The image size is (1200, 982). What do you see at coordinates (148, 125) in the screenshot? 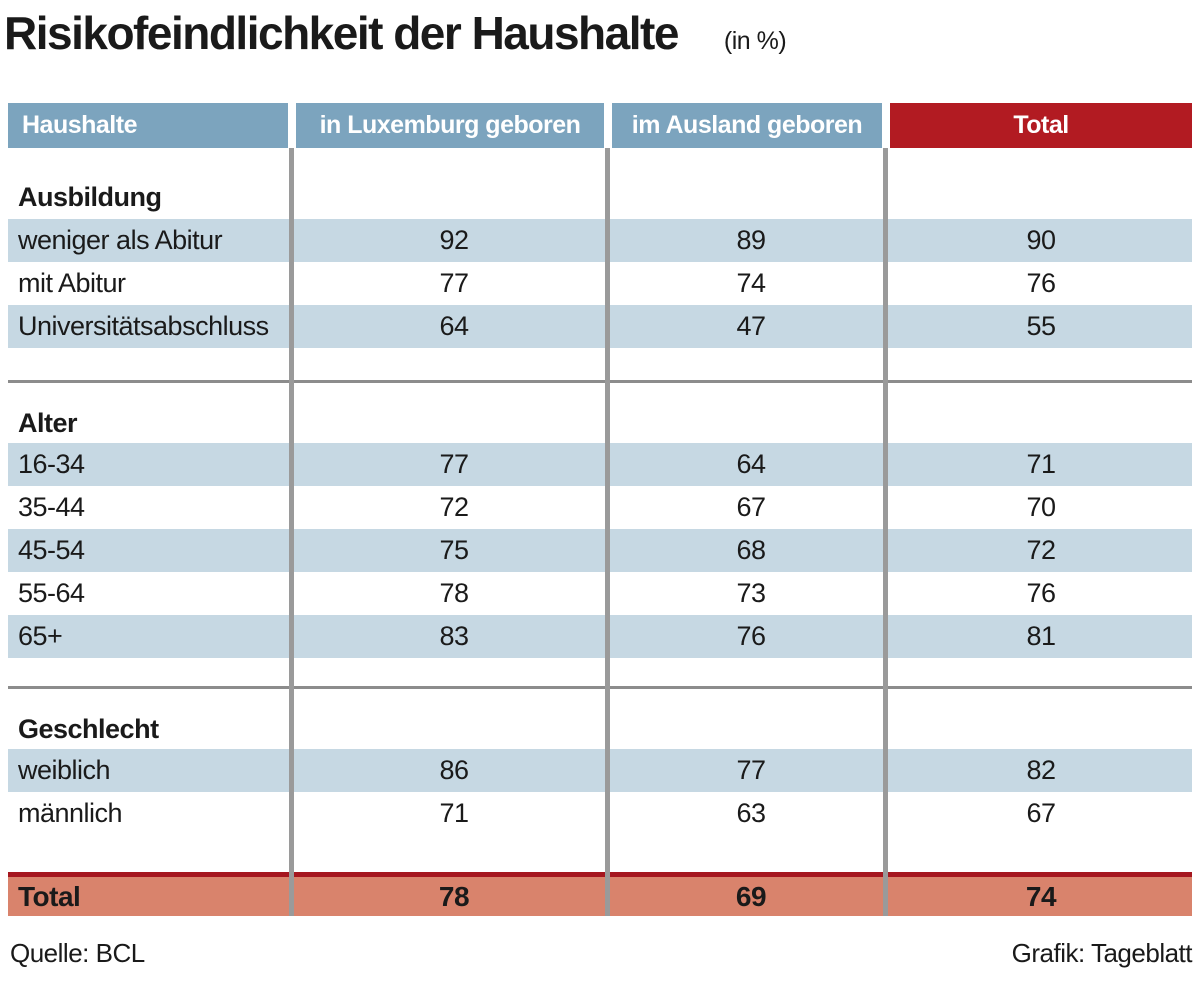
I see `column-header-haushalte: Haushalte` at bounding box center [148, 125].